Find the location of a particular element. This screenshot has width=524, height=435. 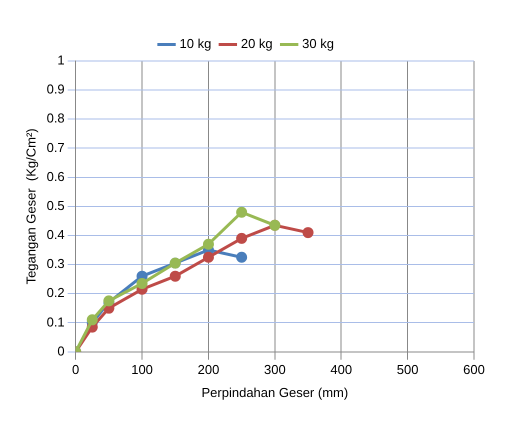

y-tick-label: 0.6 is located at coordinates (55, 176).